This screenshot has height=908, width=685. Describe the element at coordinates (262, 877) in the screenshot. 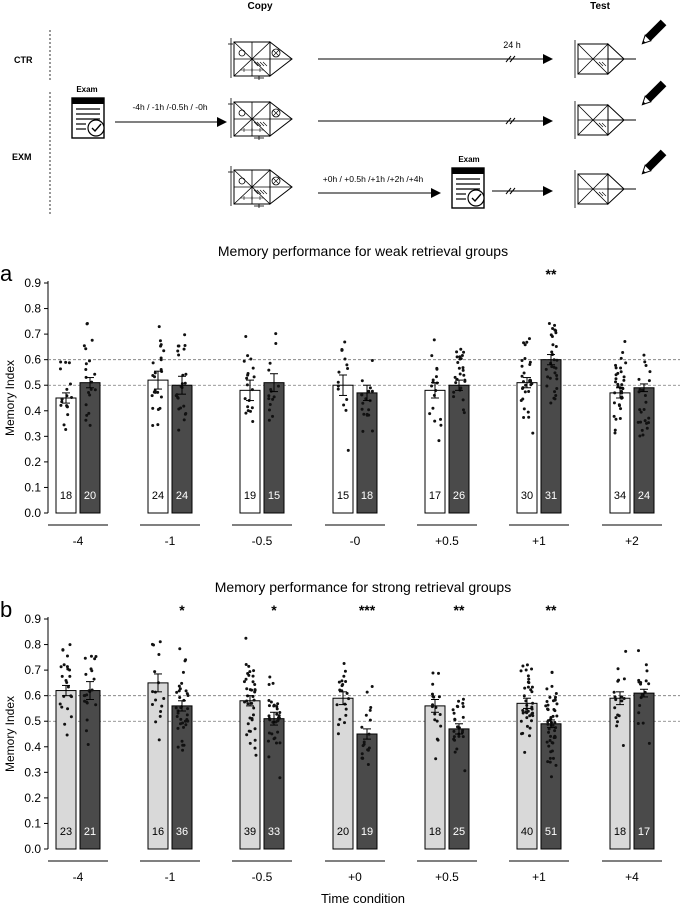

I see `category-label: -0.5` at that location.